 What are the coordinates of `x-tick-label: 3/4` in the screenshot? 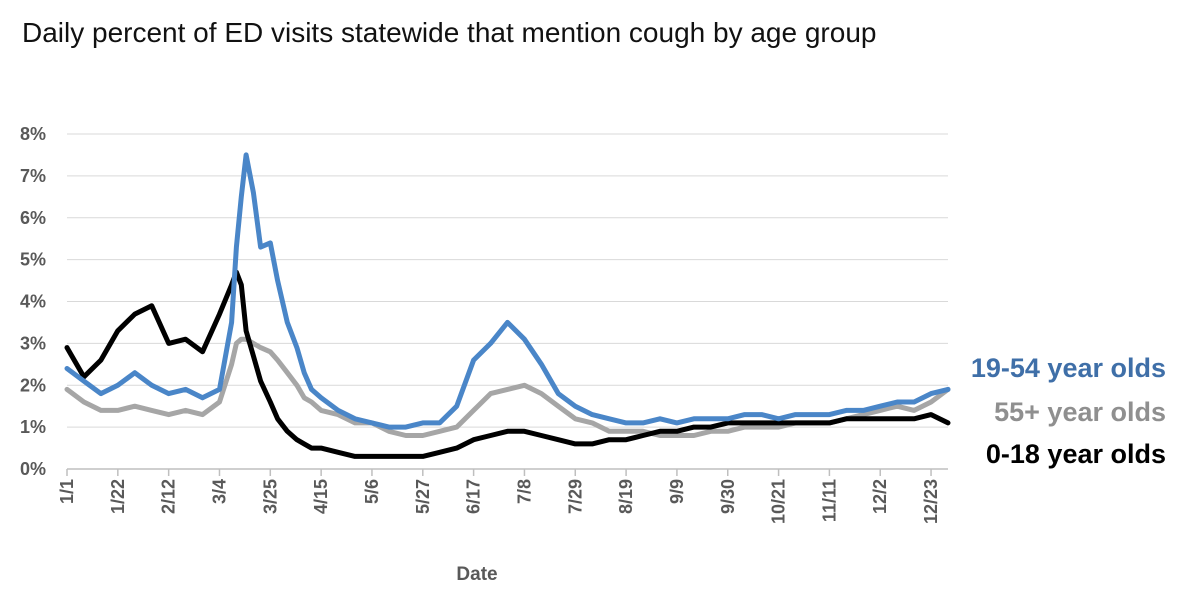 It's located at (219, 491).